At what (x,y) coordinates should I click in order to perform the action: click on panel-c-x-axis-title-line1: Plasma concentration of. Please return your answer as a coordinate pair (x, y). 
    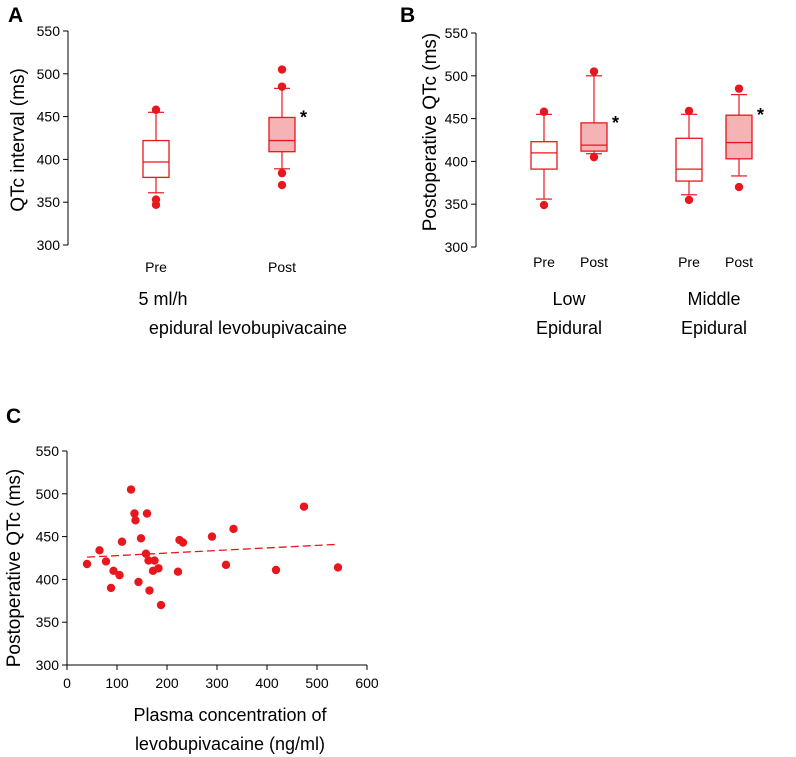
    Looking at the image, I should click on (230, 715).